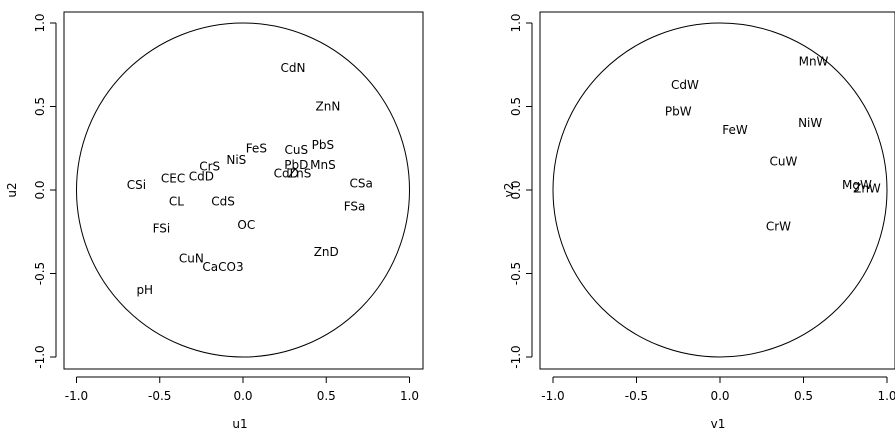 Image resolution: width=895 pixels, height=431 pixels. Describe the element at coordinates (222, 267) in the screenshot. I see `point-label-caco3: CaCO3` at that location.